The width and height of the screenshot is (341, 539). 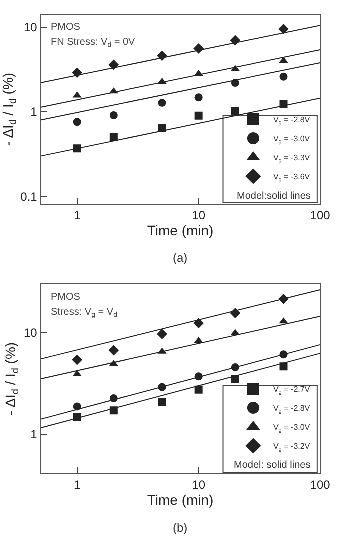 I want to click on legend-label: V$_{g}$ = -3.2V, so click(x=292, y=447).